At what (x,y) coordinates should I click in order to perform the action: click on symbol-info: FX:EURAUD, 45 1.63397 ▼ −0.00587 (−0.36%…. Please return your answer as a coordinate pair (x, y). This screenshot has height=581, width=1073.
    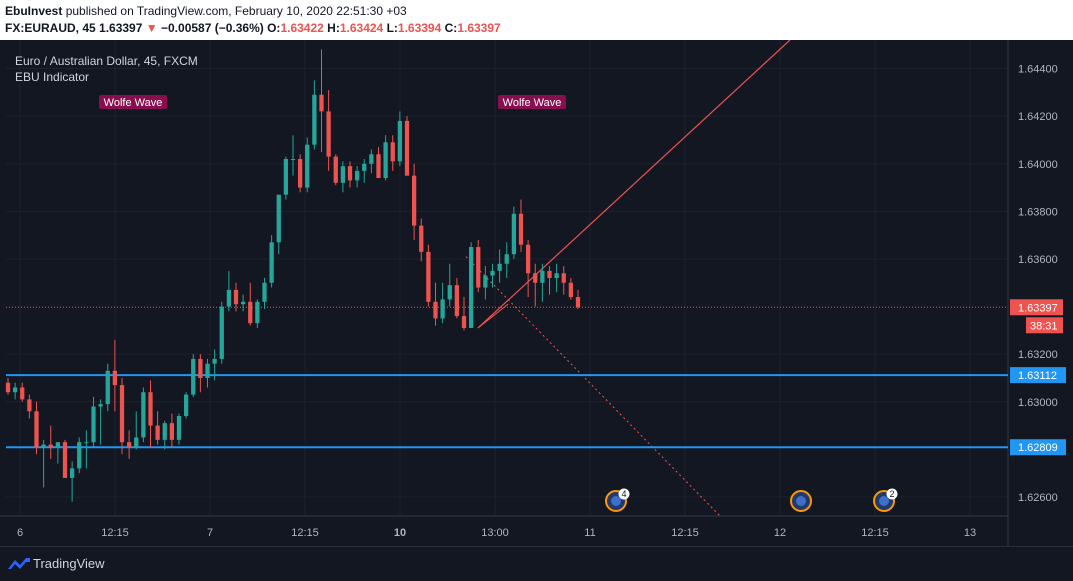
    Looking at the image, I should click on (536, 28).